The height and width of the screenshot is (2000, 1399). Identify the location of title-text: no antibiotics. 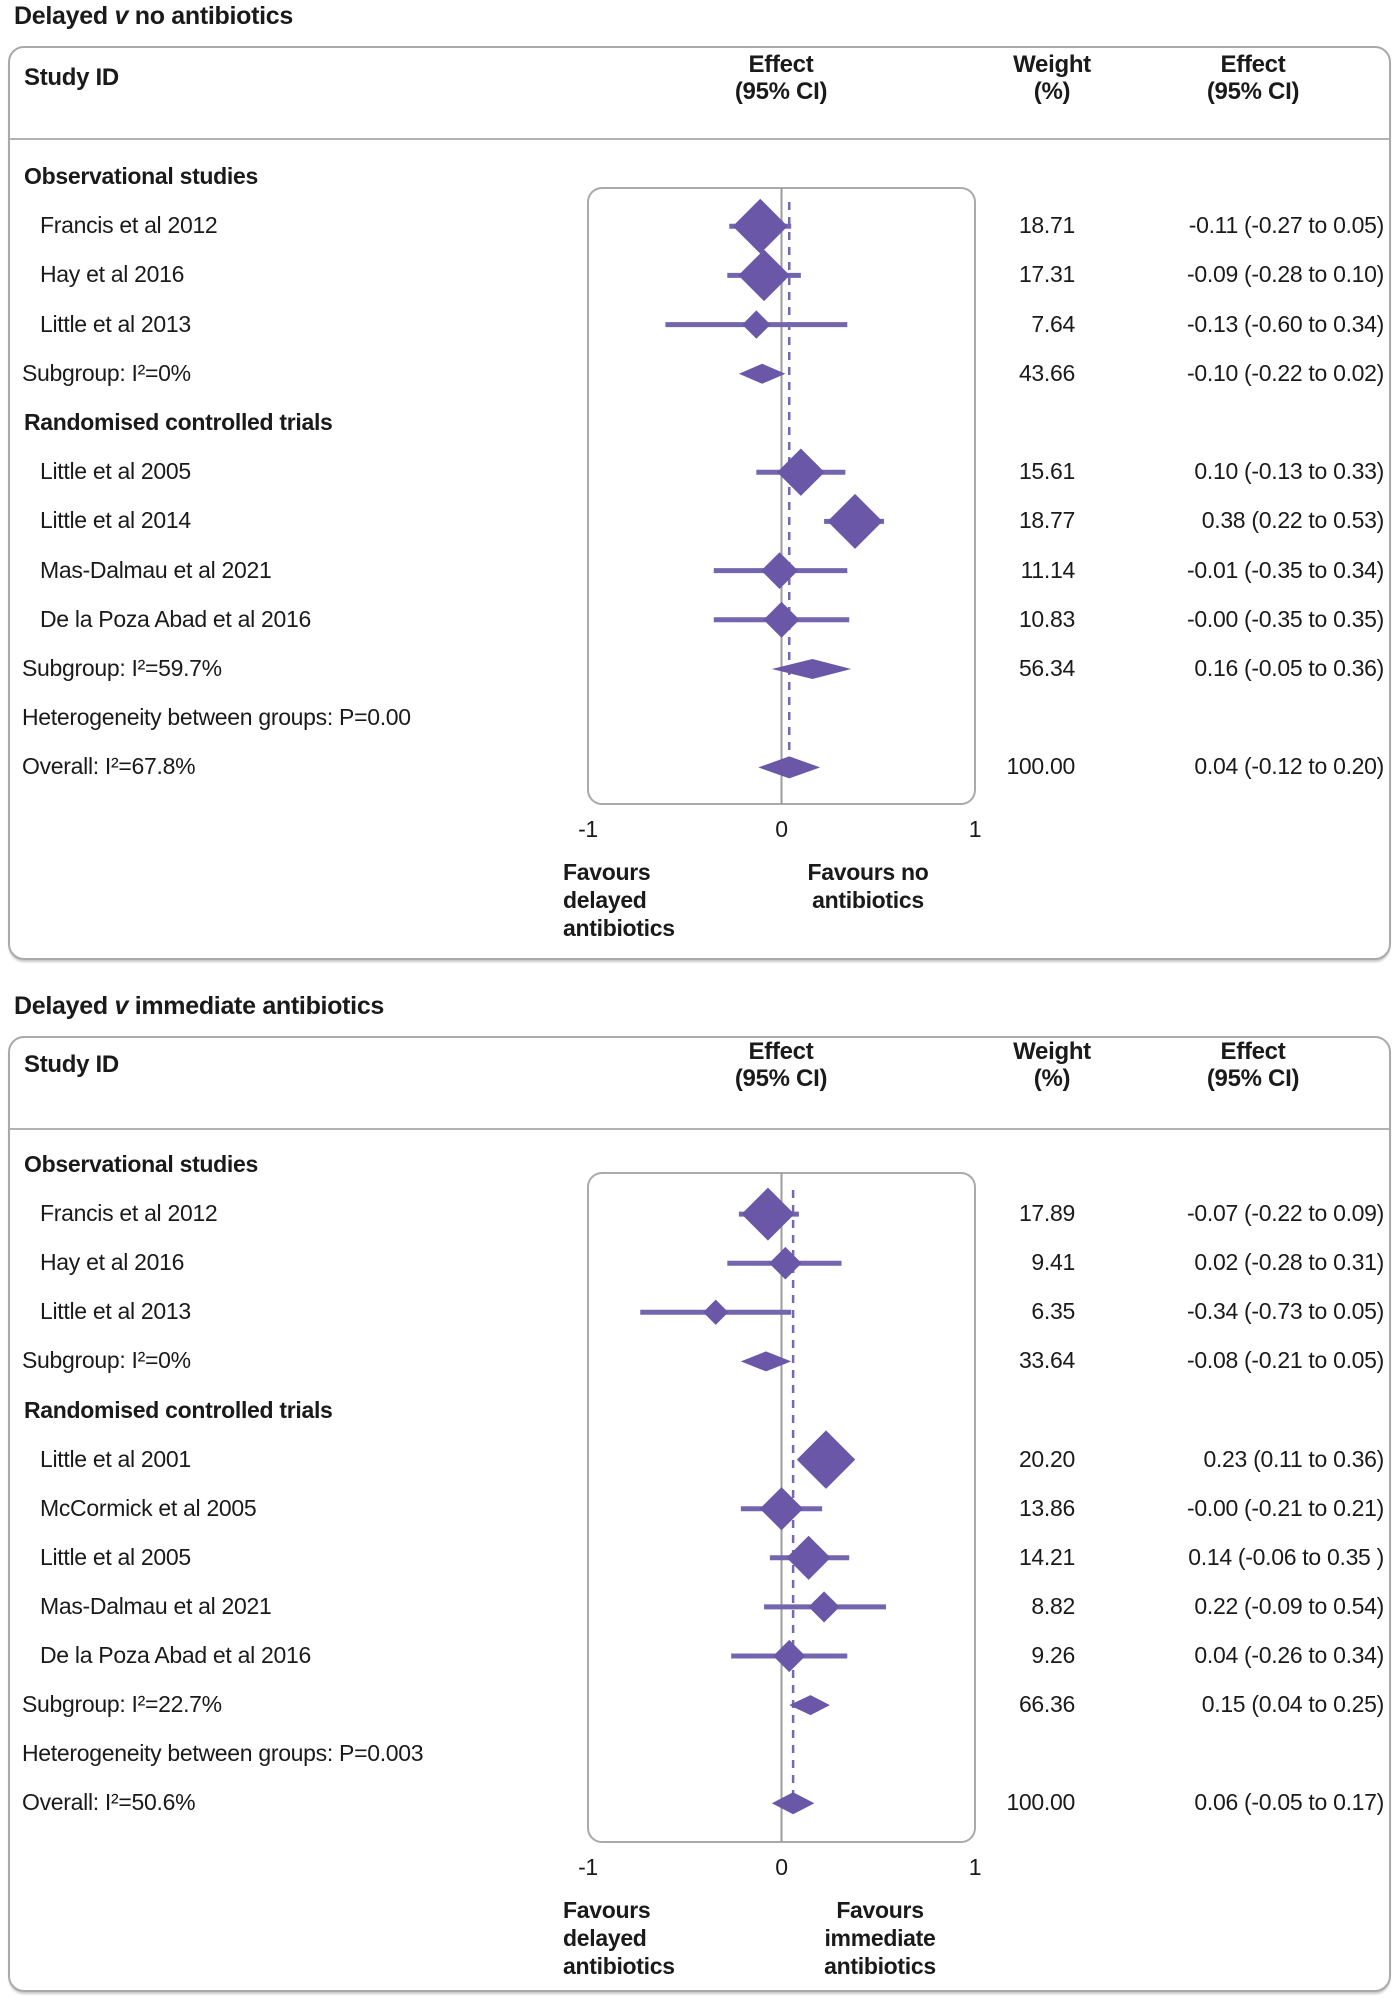
(214, 16).